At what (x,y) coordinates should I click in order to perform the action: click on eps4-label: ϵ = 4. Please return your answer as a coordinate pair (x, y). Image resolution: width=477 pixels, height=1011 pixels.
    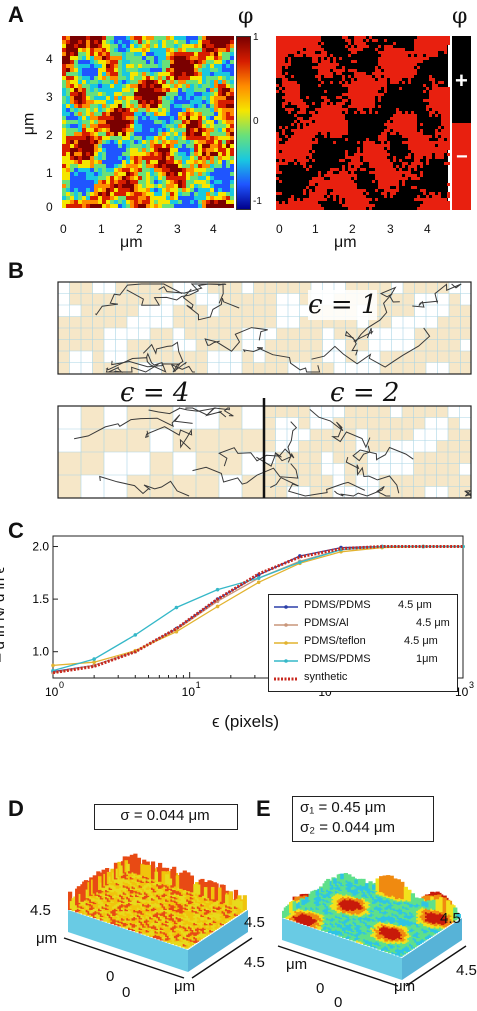
    Looking at the image, I should click on (154, 393).